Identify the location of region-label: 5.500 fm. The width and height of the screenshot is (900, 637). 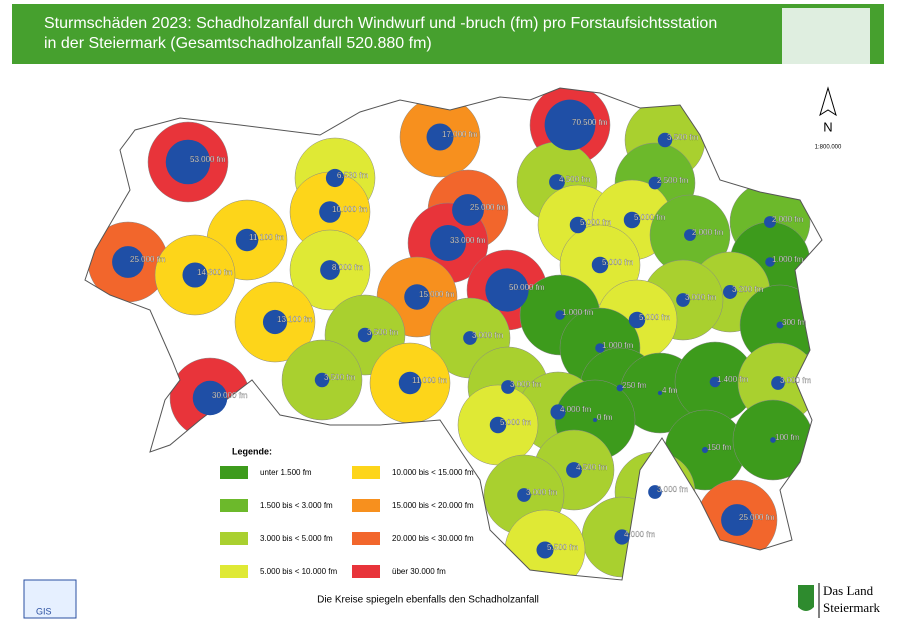
(562, 547).